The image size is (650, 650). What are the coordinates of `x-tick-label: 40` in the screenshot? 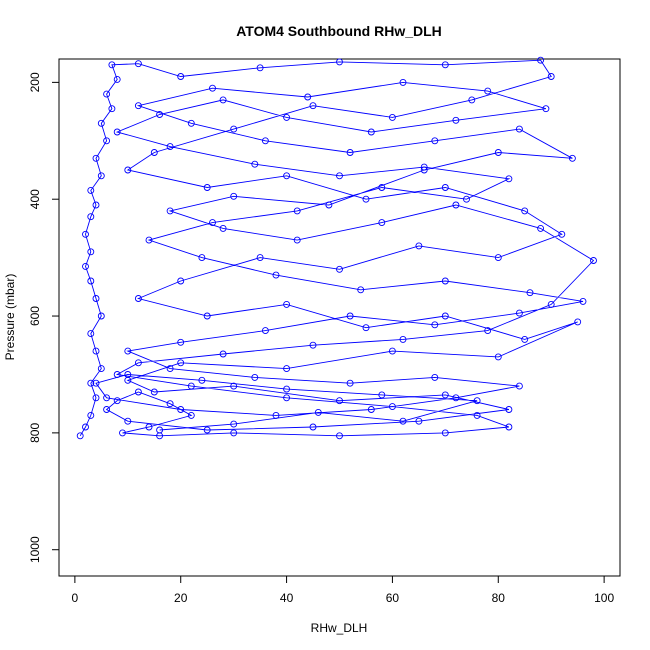 It's located at (287, 598).